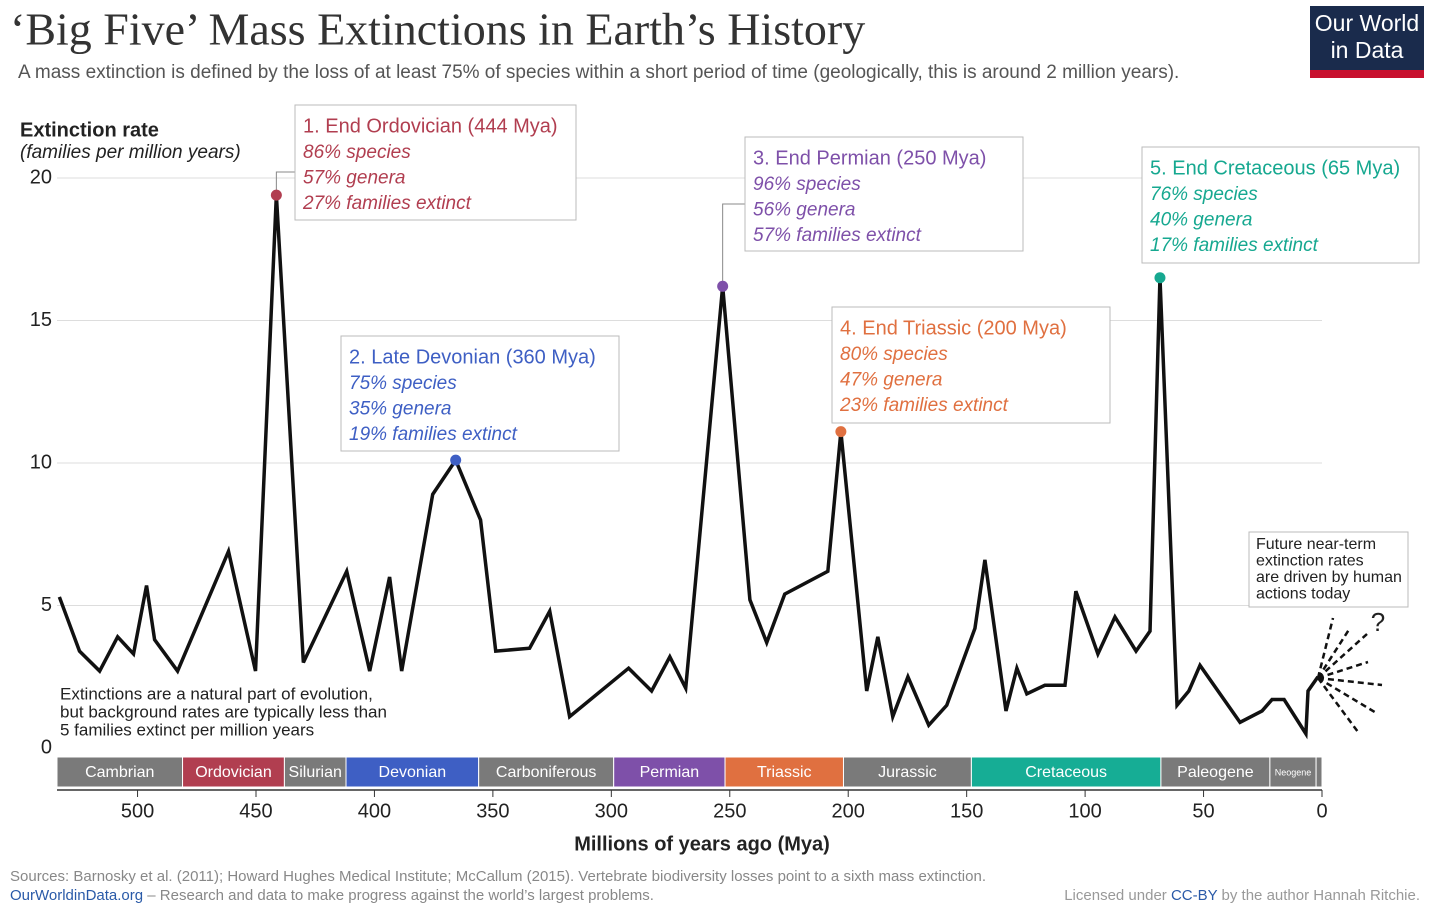 The width and height of the screenshot is (1456, 916). I want to click on period-label: Carboniferous, so click(546, 772).